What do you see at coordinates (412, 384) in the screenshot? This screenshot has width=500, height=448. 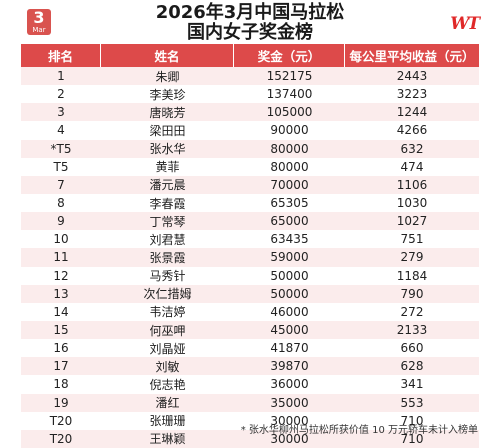 I see `cell-per-km: 341` at bounding box center [412, 384].